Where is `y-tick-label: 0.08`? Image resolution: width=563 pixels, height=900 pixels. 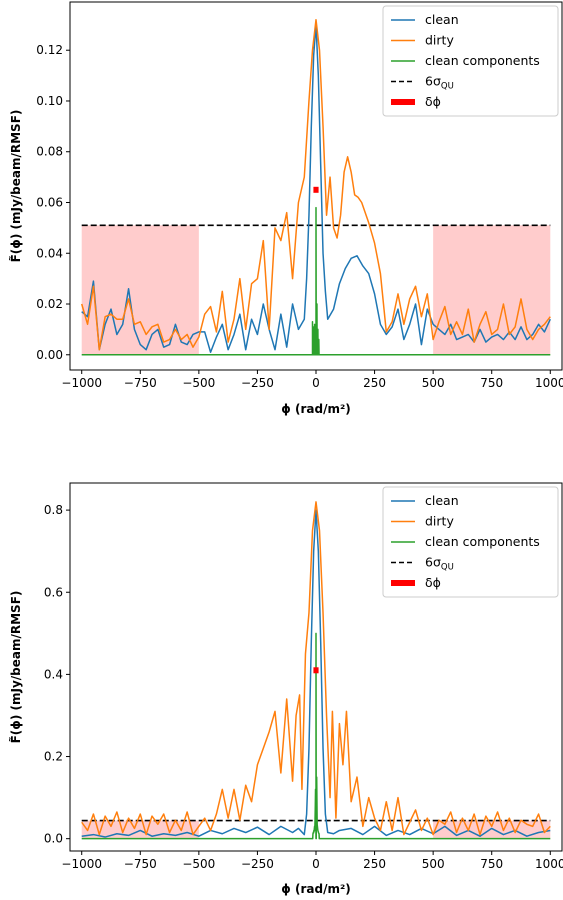 y-tick-label: 0.08 is located at coordinates (49, 152).